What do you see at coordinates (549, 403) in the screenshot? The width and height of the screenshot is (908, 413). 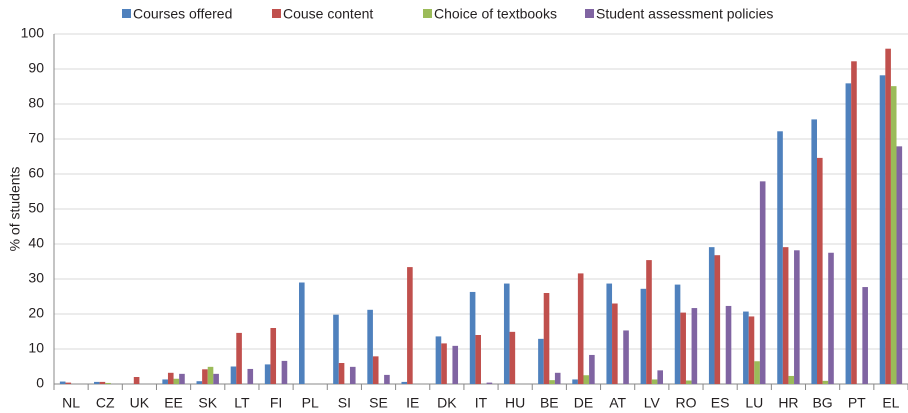 I see `x-tick-label: BE` at bounding box center [549, 403].